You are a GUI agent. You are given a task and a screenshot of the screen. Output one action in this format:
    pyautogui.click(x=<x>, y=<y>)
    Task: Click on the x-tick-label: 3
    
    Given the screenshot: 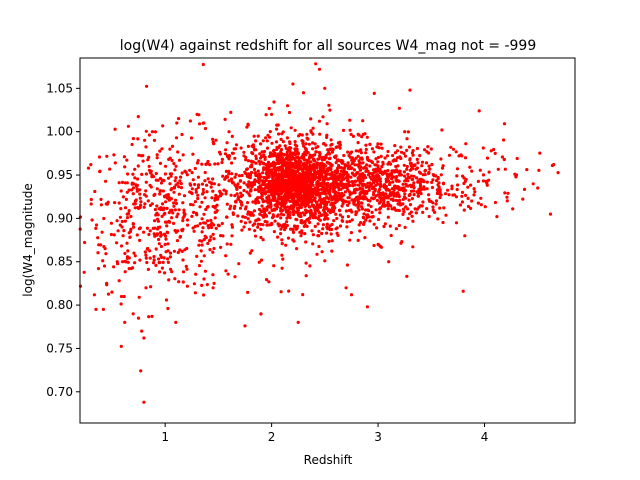 What is the action you would take?
    pyautogui.click(x=378, y=437)
    